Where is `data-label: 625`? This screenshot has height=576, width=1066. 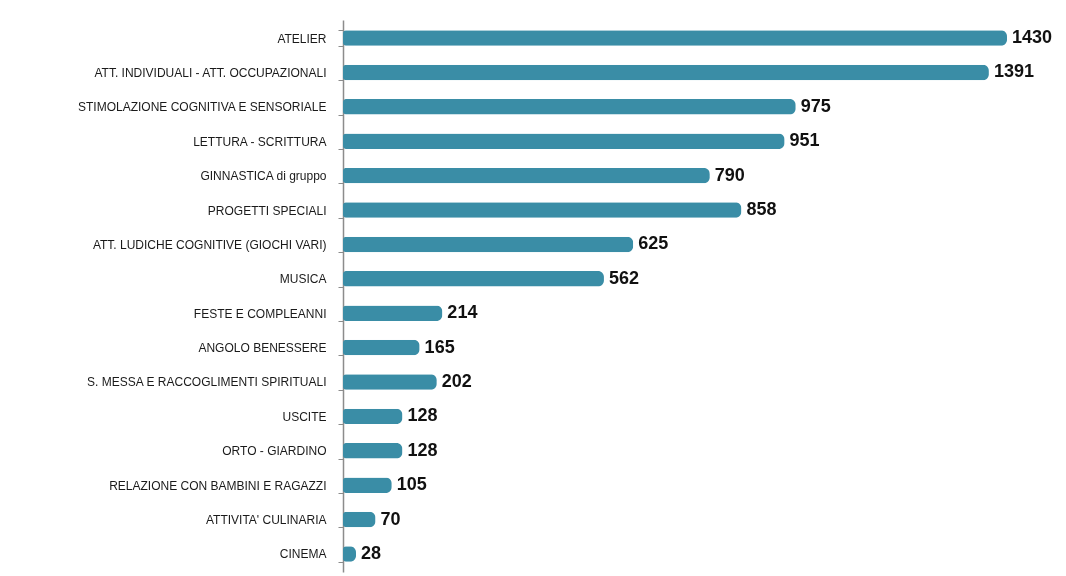
data-label: 625 is located at coordinates (653, 243).